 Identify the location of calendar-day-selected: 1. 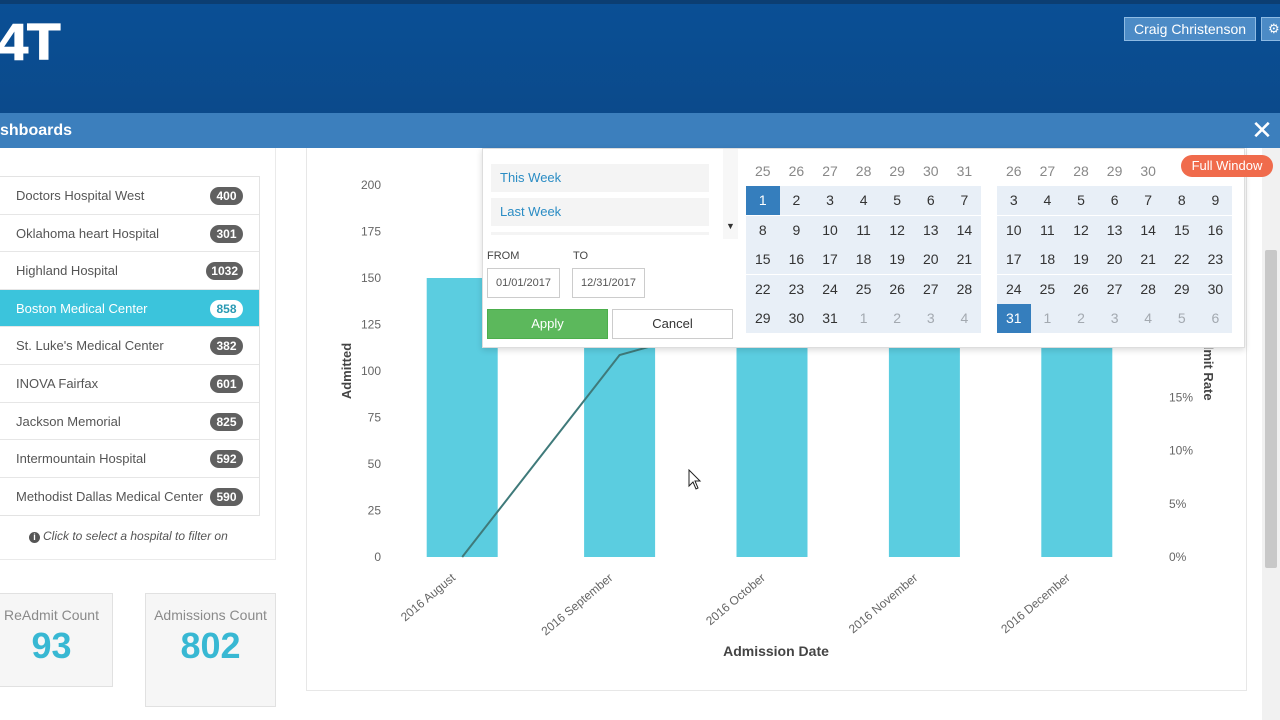
(763, 201).